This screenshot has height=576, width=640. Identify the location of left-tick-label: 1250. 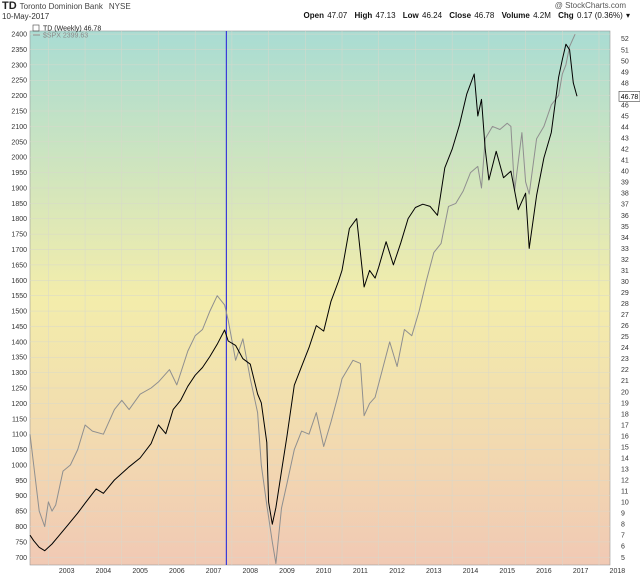
(19, 389).